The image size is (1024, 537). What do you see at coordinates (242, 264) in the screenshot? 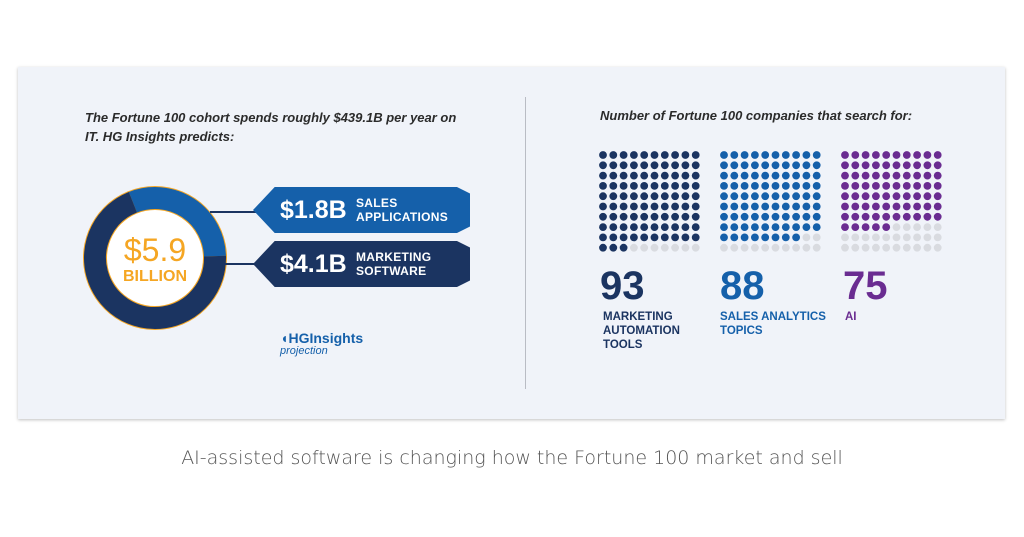
I see `connector-line` at bounding box center [242, 264].